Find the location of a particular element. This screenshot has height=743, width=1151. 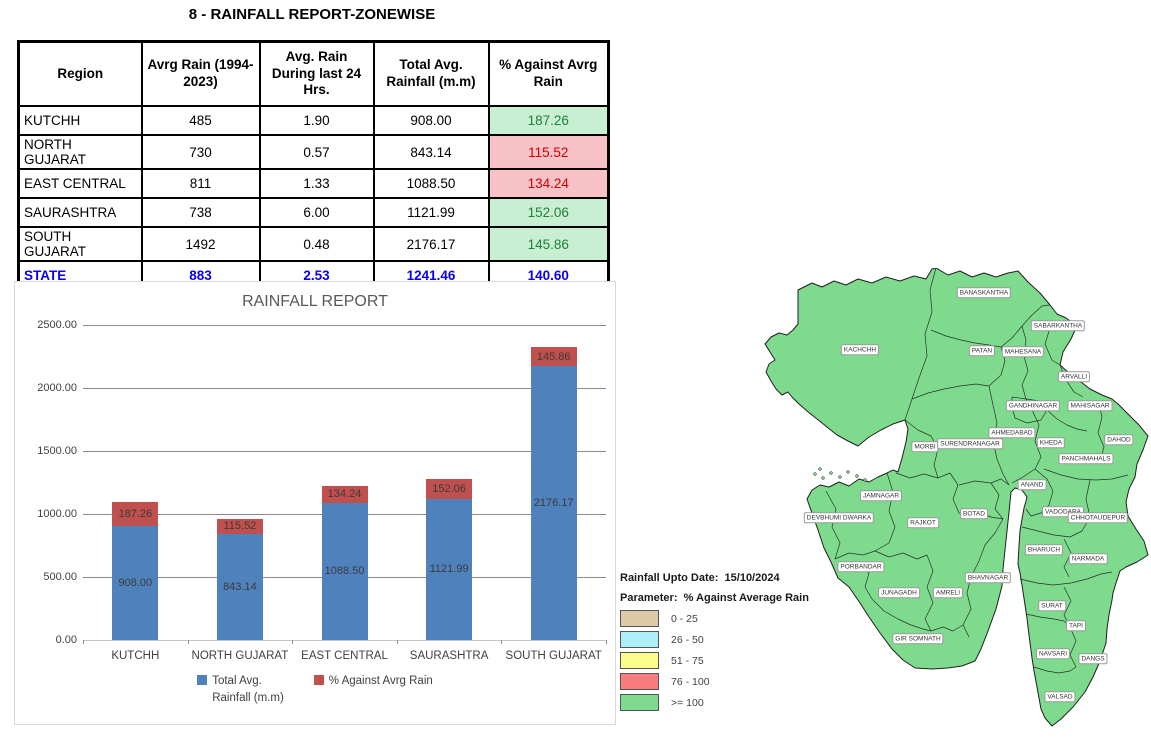

y-axis-label: 0.00 is located at coordinates (66, 640).